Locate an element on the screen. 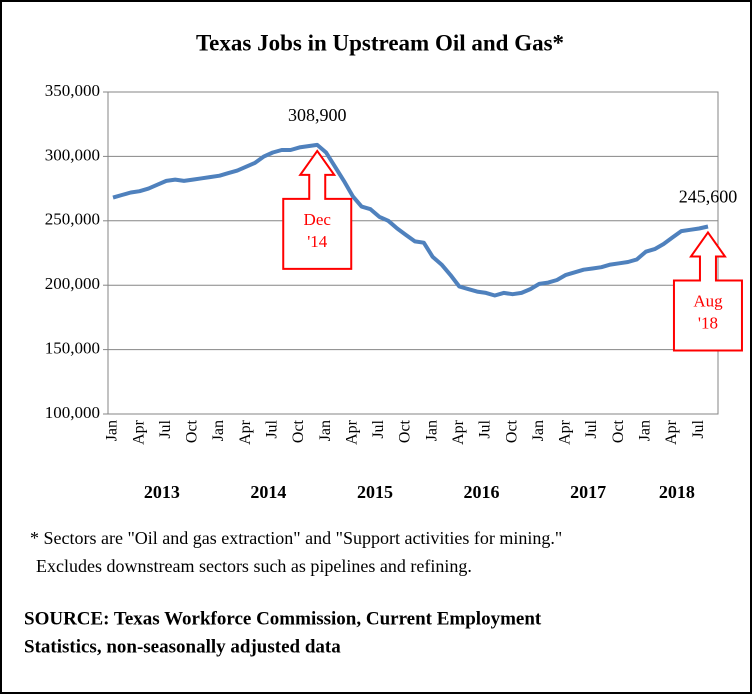  chart-title: Texas Jobs in Upstream Oil and Gas* is located at coordinates (380, 42).